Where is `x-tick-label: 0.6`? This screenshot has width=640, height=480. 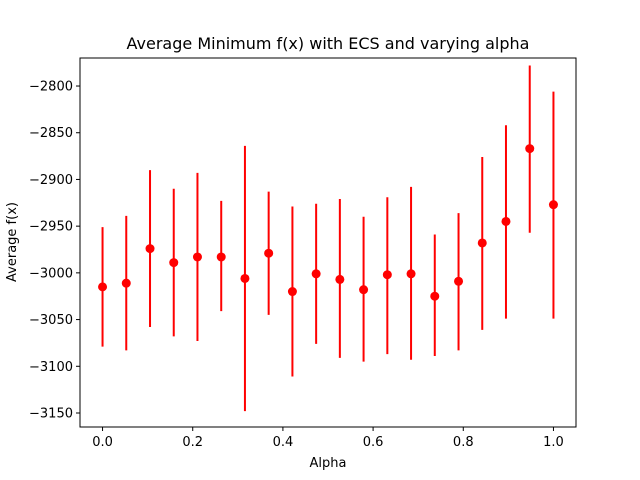
x-tick-label: 0.6 is located at coordinates (373, 442).